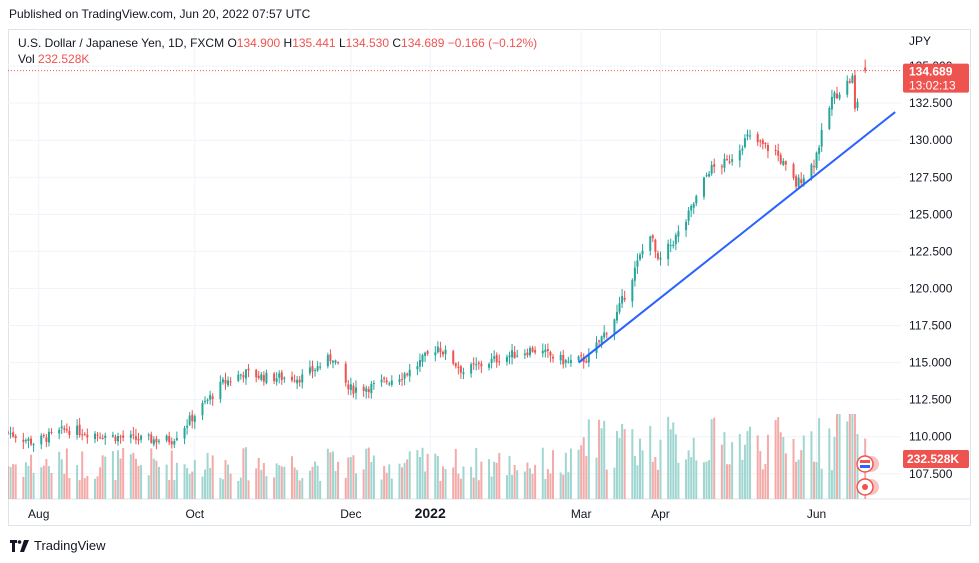 Image resolution: width=979 pixels, height=563 pixels. What do you see at coordinates (58, 545) in the screenshot?
I see `footer-brand: TradingView` at bounding box center [58, 545].